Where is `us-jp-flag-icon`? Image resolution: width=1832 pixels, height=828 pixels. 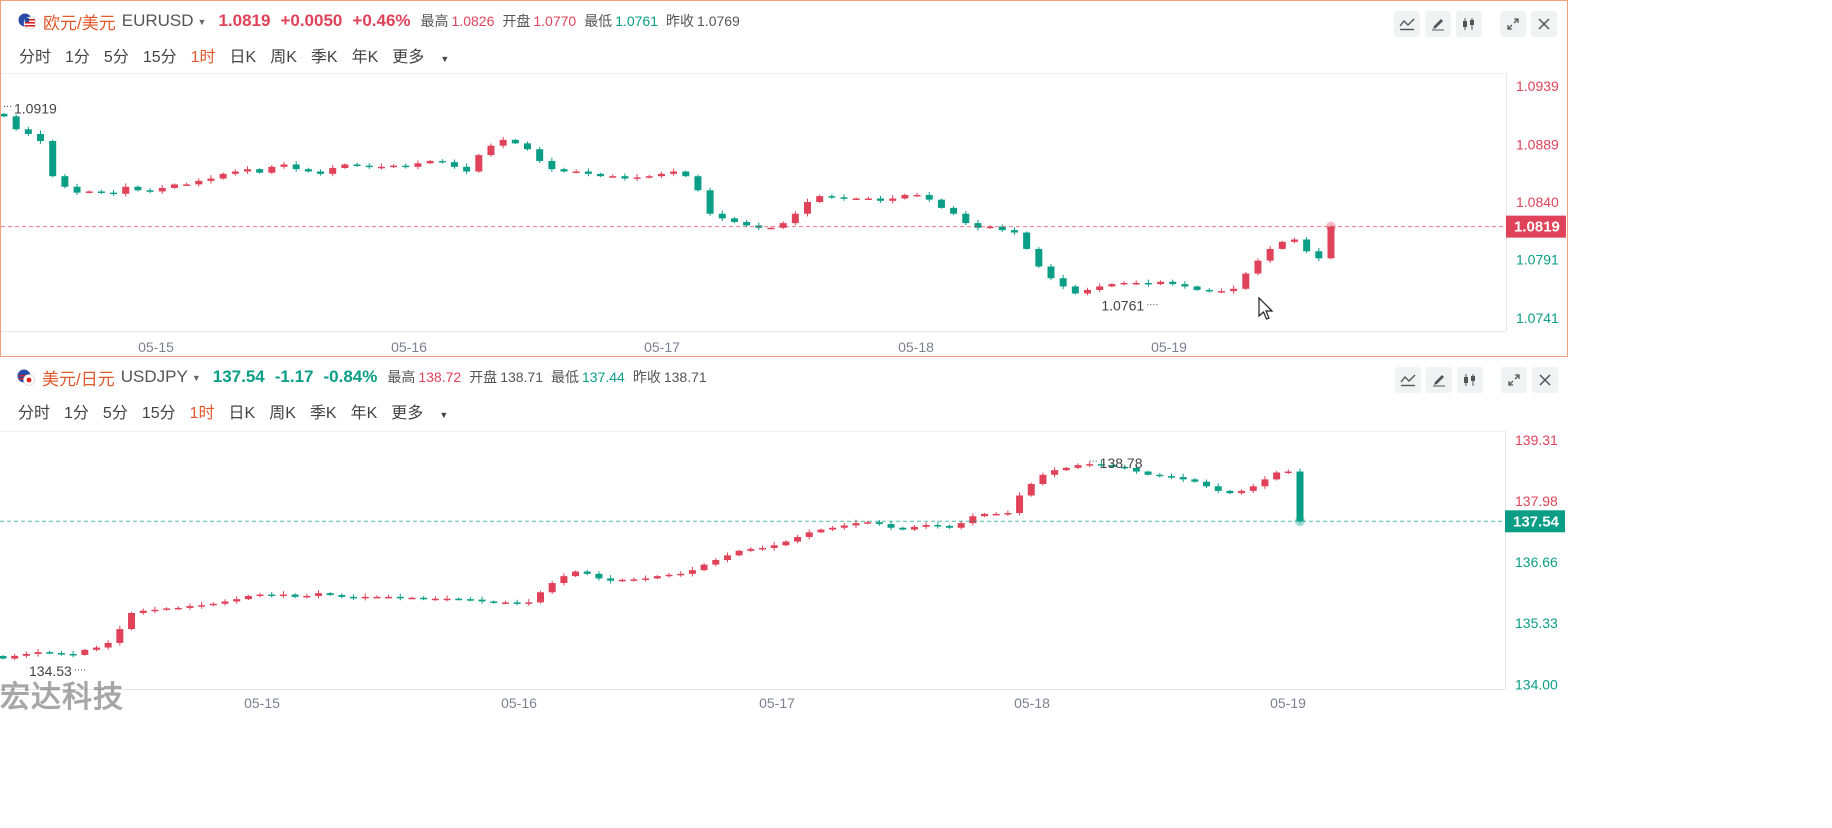 us-jp-flag-icon is located at coordinates (26, 377).